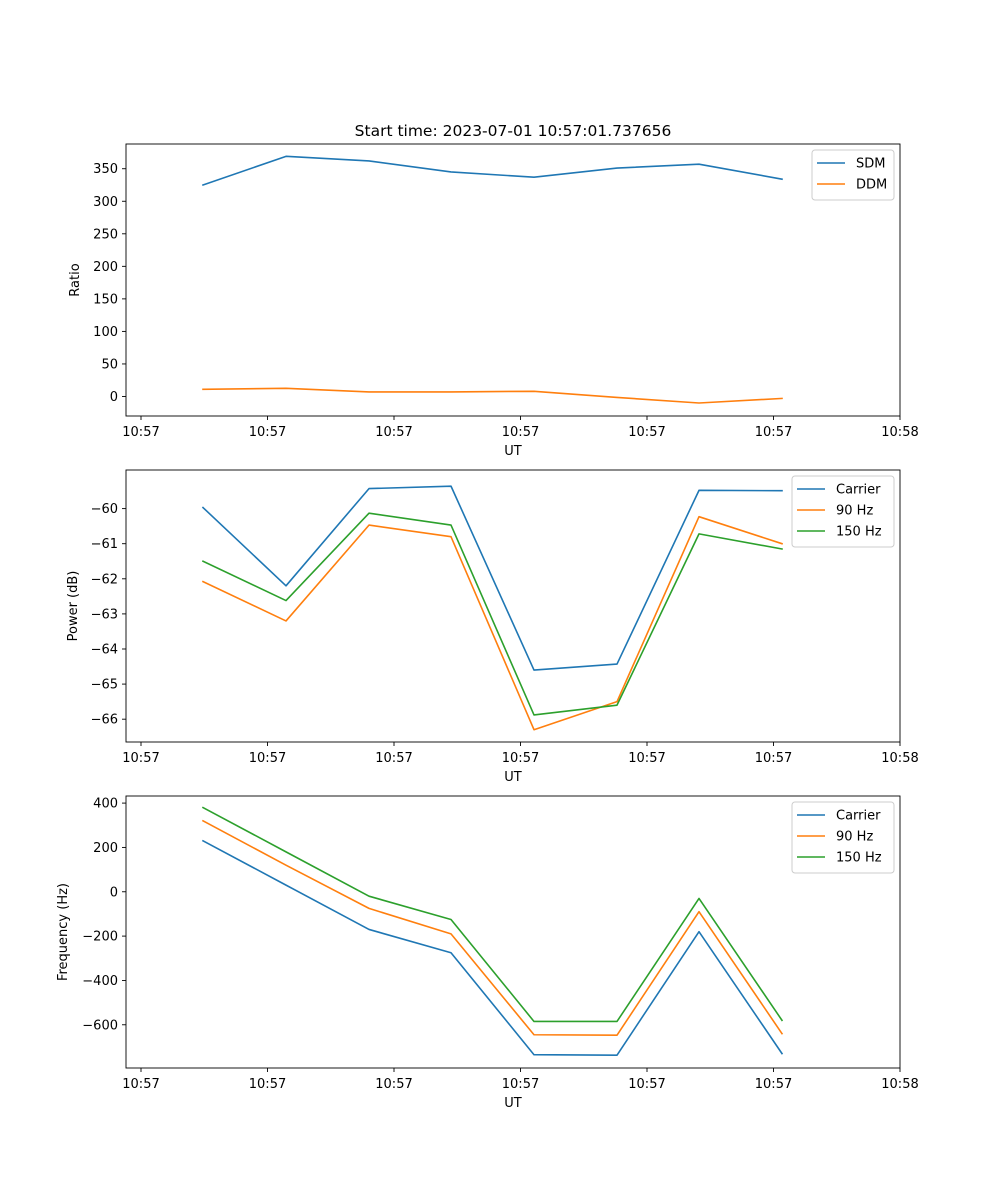  I want to click on y-tick-label: 400, so click(105, 804).